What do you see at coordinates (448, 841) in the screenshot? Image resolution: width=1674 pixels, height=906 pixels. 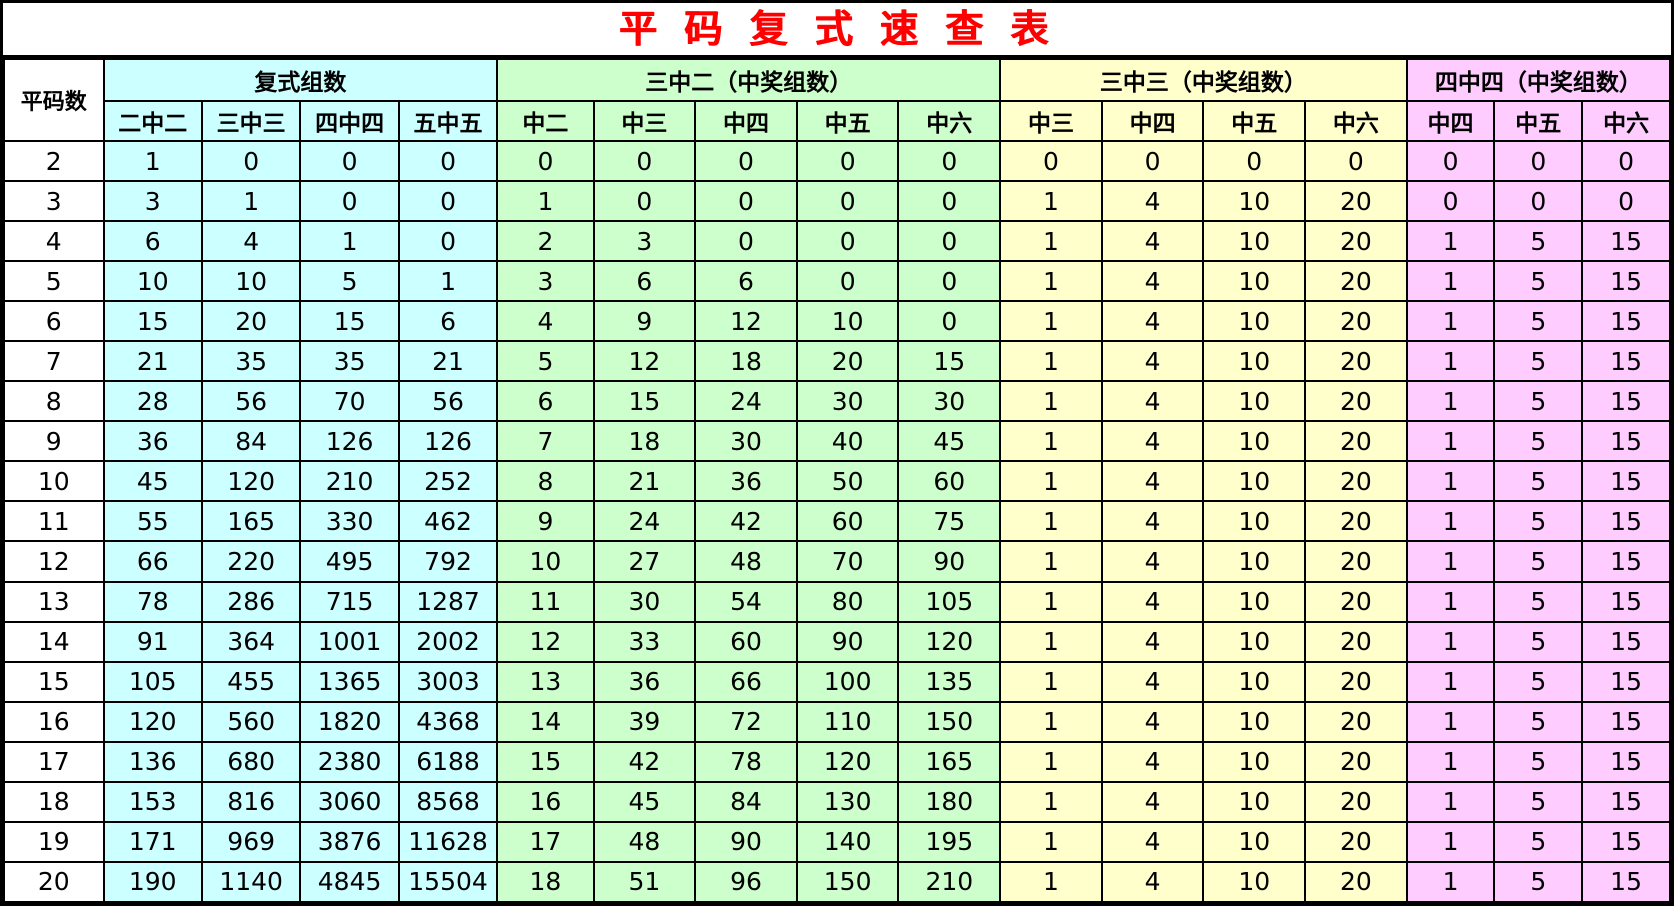 I see `data-cell: 11628` at bounding box center [448, 841].